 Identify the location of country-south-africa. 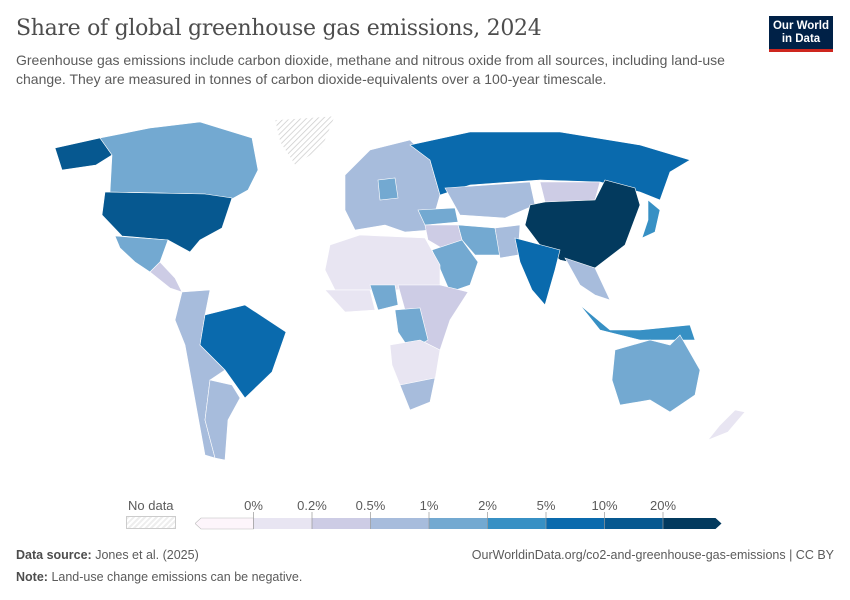
(417, 394).